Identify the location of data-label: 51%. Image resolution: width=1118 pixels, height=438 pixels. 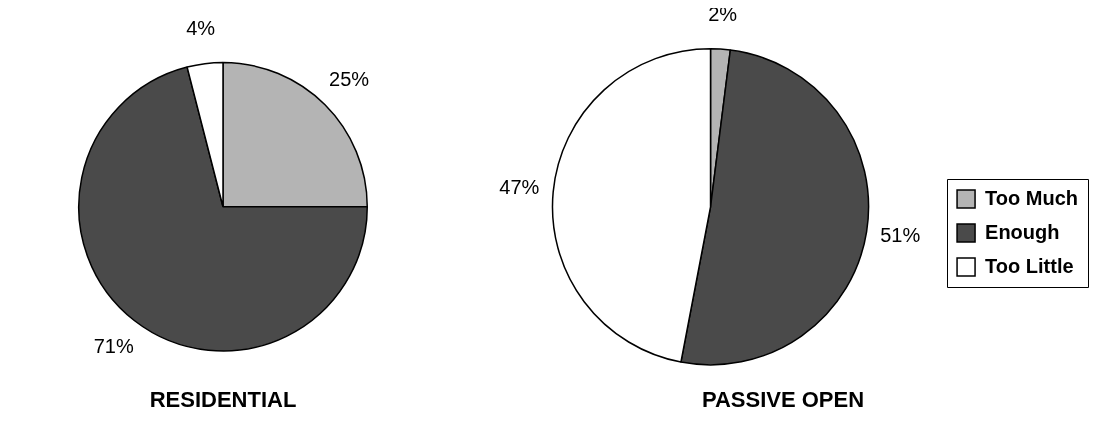
(900, 235).